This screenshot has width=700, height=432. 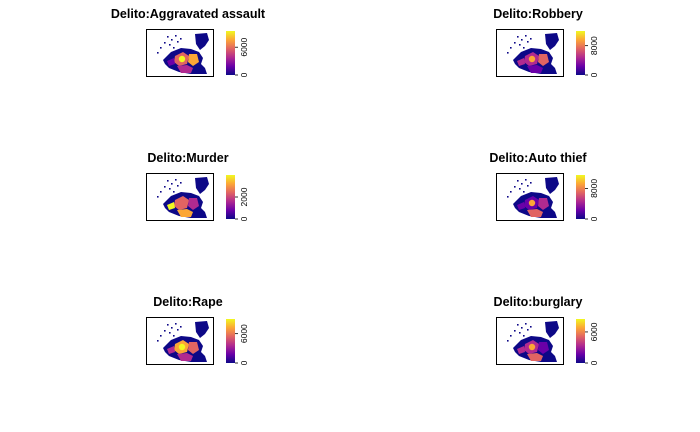 I want to click on chart-title: Delito:Aggravated assault, so click(x=188, y=14).